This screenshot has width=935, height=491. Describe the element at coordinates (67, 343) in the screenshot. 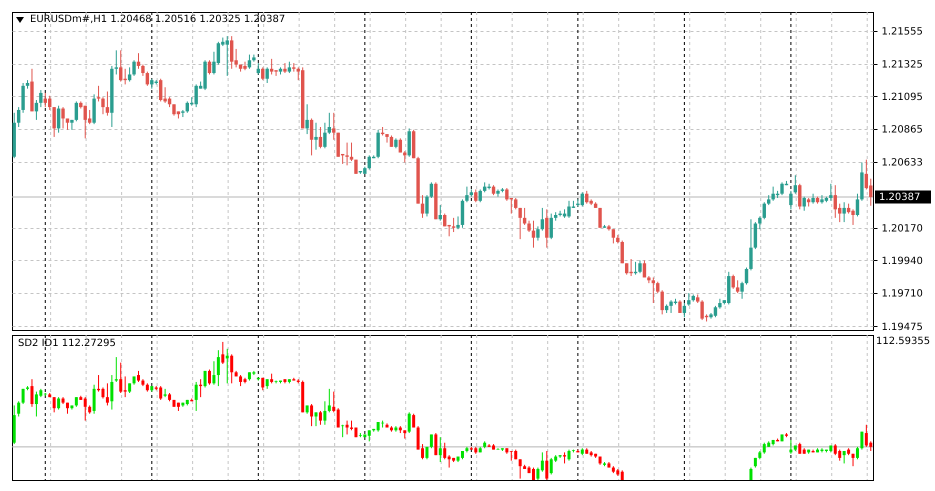

I see `chart-title: SD2 ID1 112.27295` at that location.